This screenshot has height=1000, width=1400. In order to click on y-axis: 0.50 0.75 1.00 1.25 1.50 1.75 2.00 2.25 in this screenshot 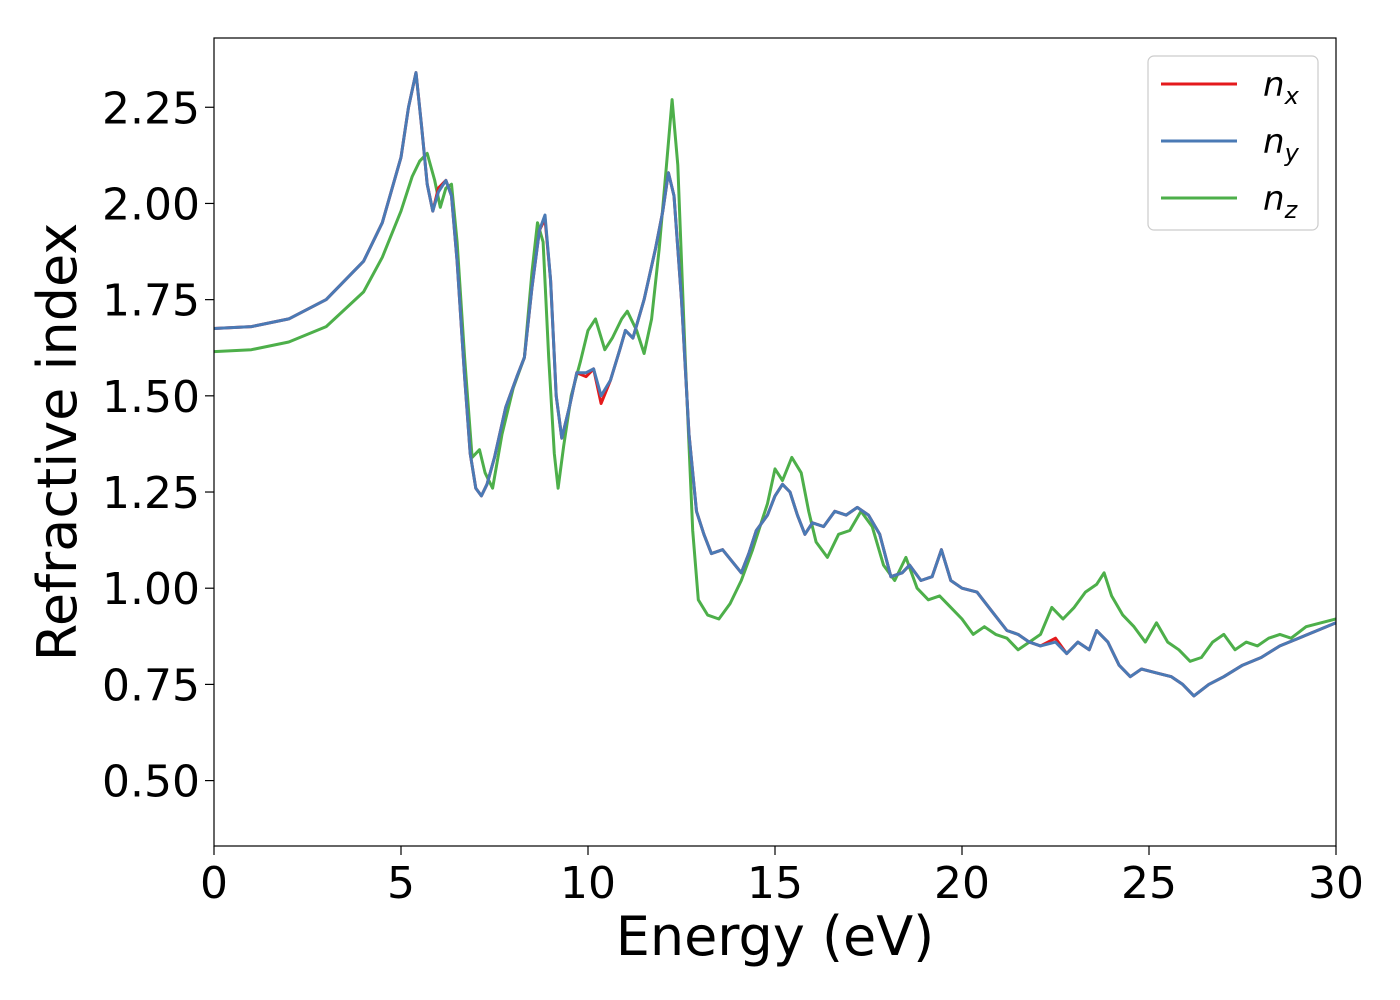, I will do `click(158, 445)`.